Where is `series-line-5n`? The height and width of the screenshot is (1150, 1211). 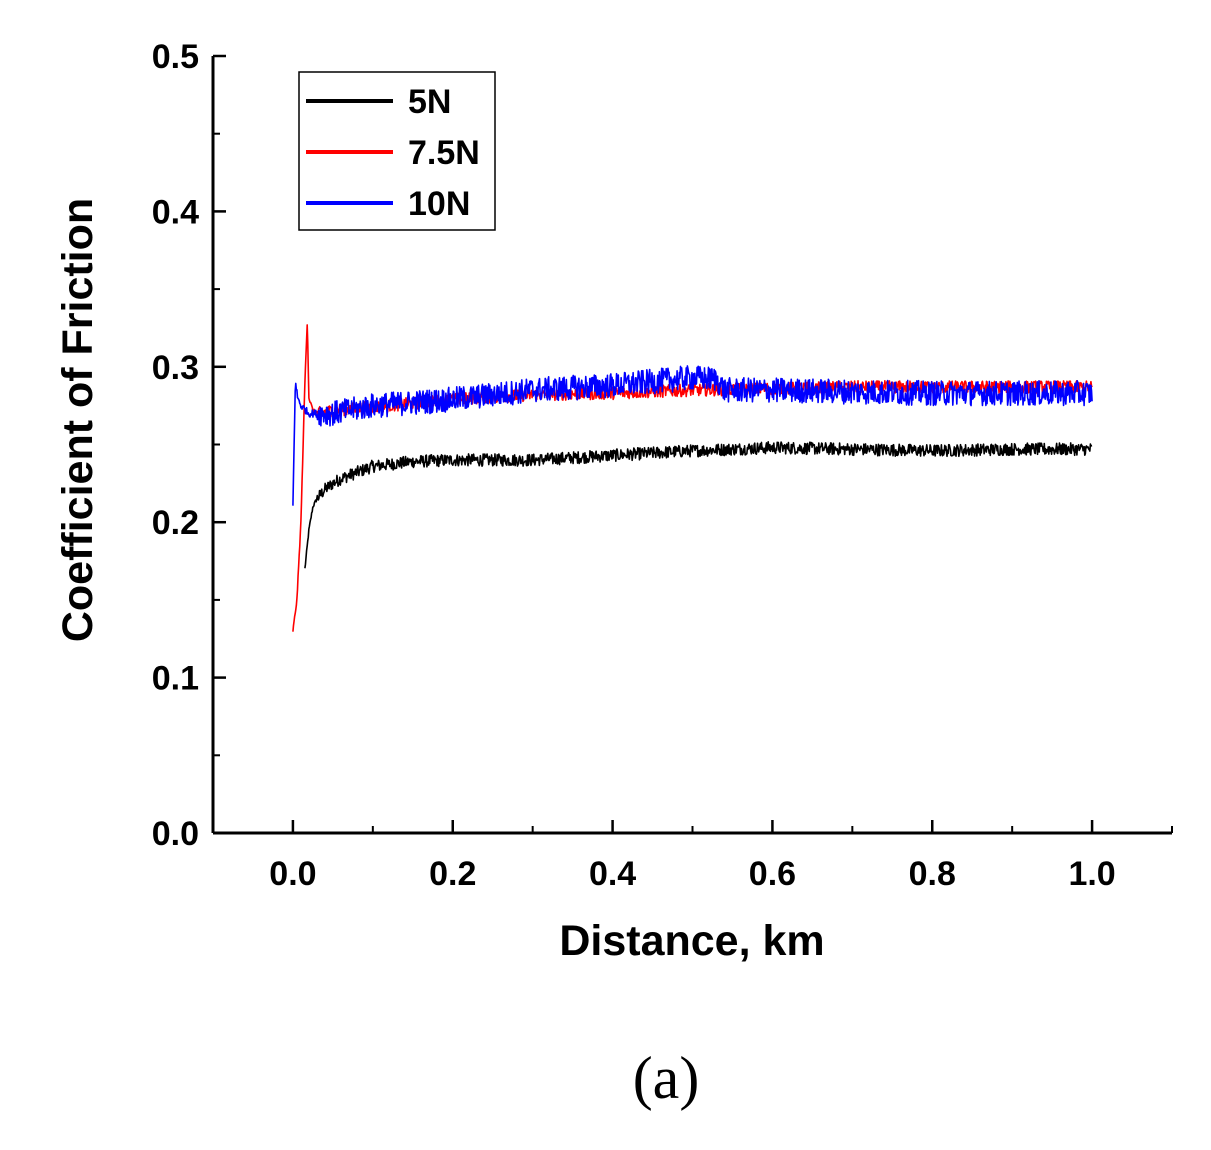 series-line-5n is located at coordinates (698, 505).